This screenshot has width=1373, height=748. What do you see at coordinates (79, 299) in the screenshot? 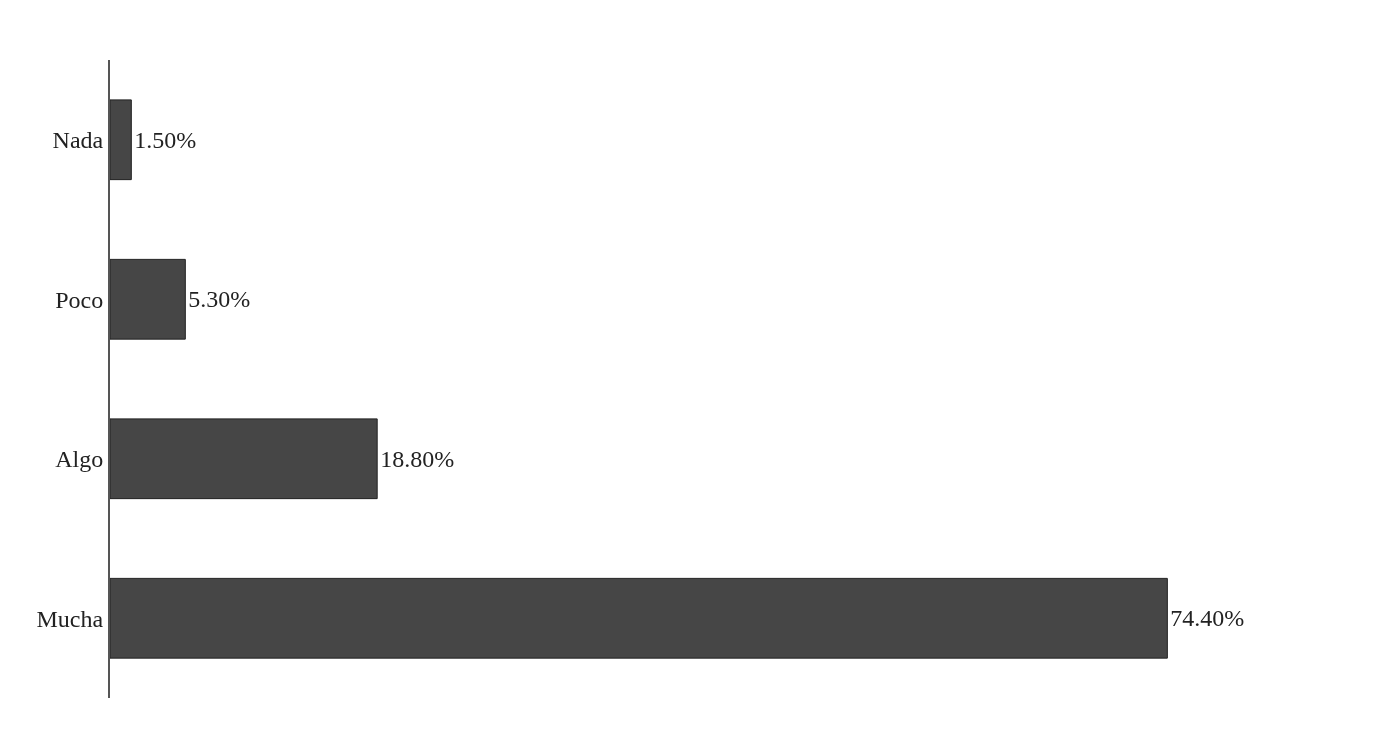
I see `y-tick-label: Poco` at bounding box center [79, 299].